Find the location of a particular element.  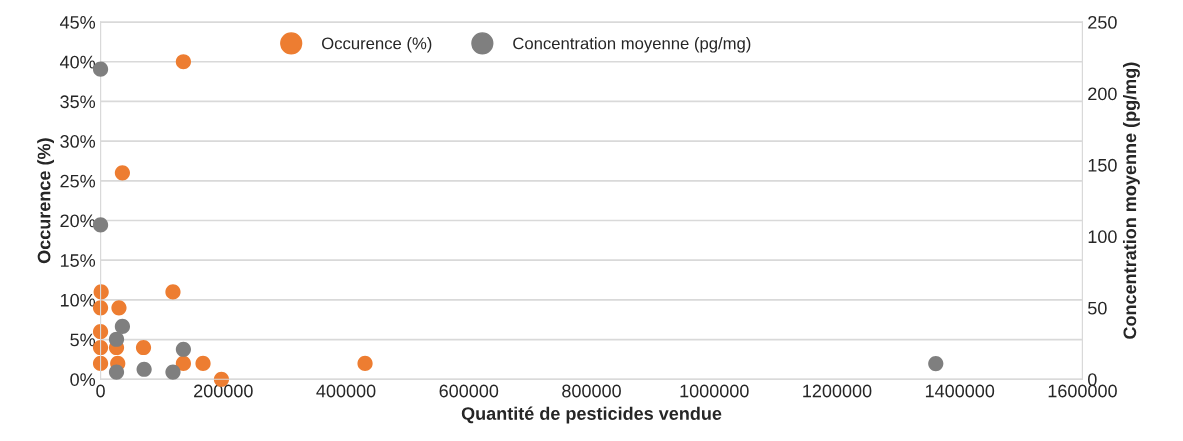

y-tick-label: 0% is located at coordinates (83, 379).